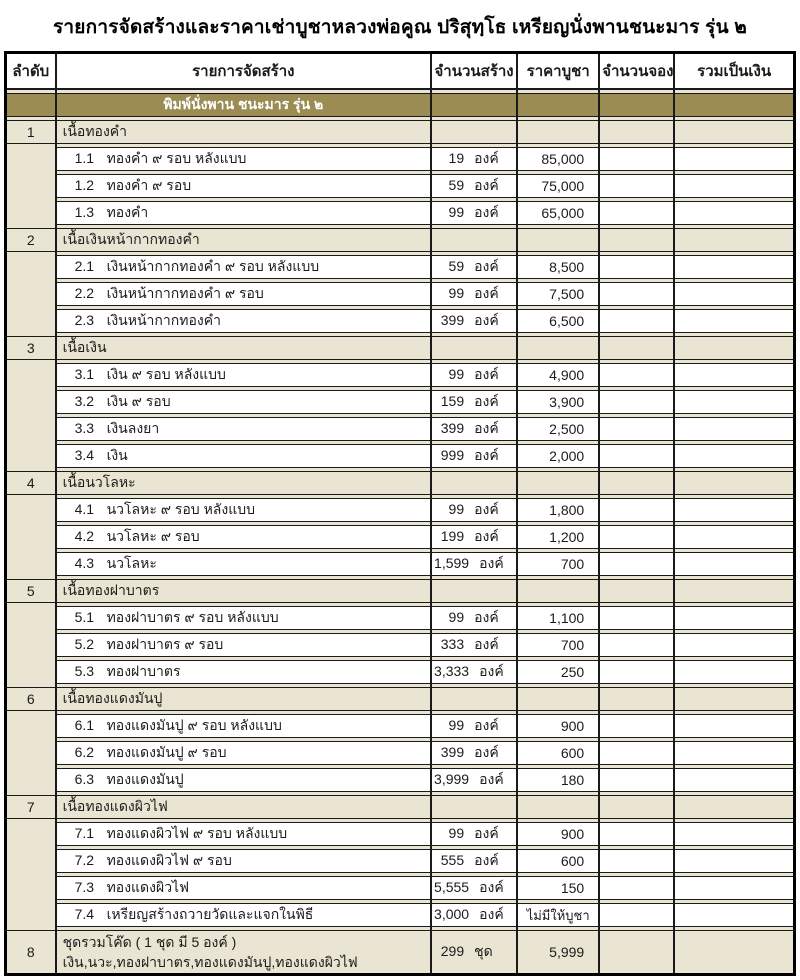 The height and width of the screenshot is (980, 800). Describe the element at coordinates (558, 321) in the screenshot. I see `price-cell: 6,500` at that location.